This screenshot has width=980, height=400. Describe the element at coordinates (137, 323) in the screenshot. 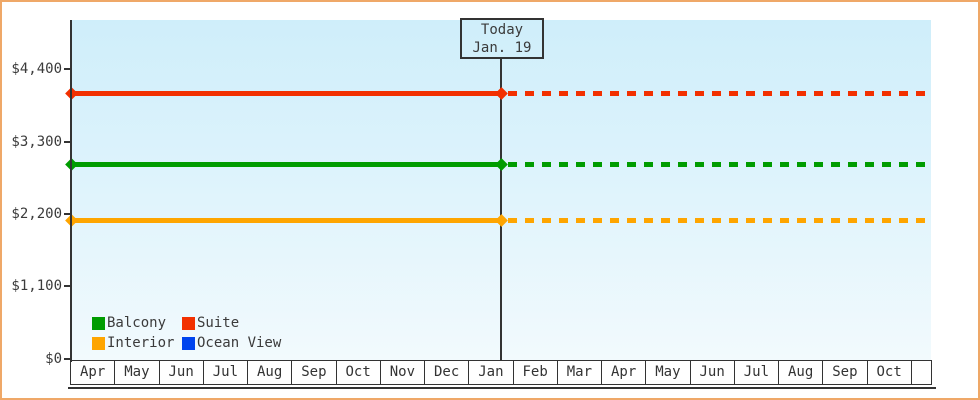

I see `legend-label-balcony: Balcony` at that location.